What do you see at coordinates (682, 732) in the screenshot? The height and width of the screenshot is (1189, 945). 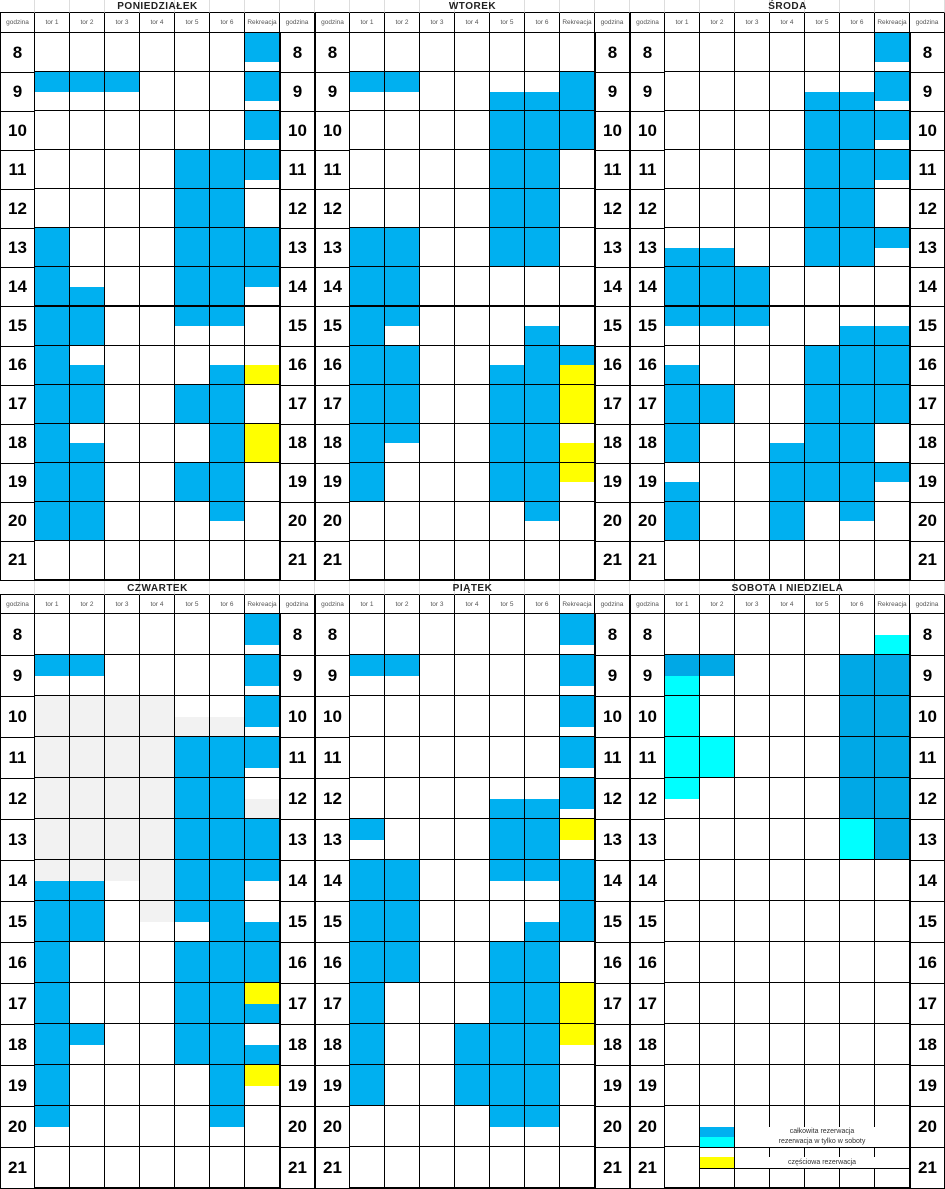 I see `slot-saturday-only` at bounding box center [682, 732].